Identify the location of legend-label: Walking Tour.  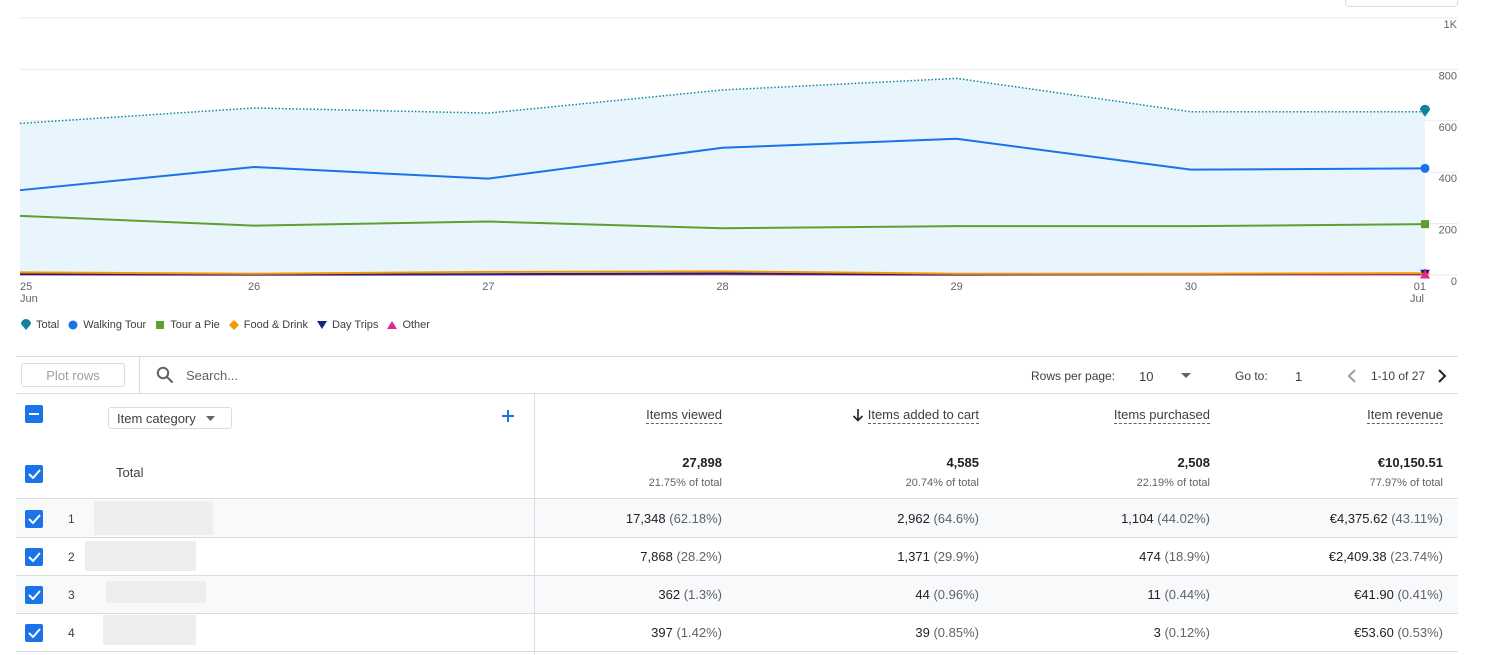
(115, 325).